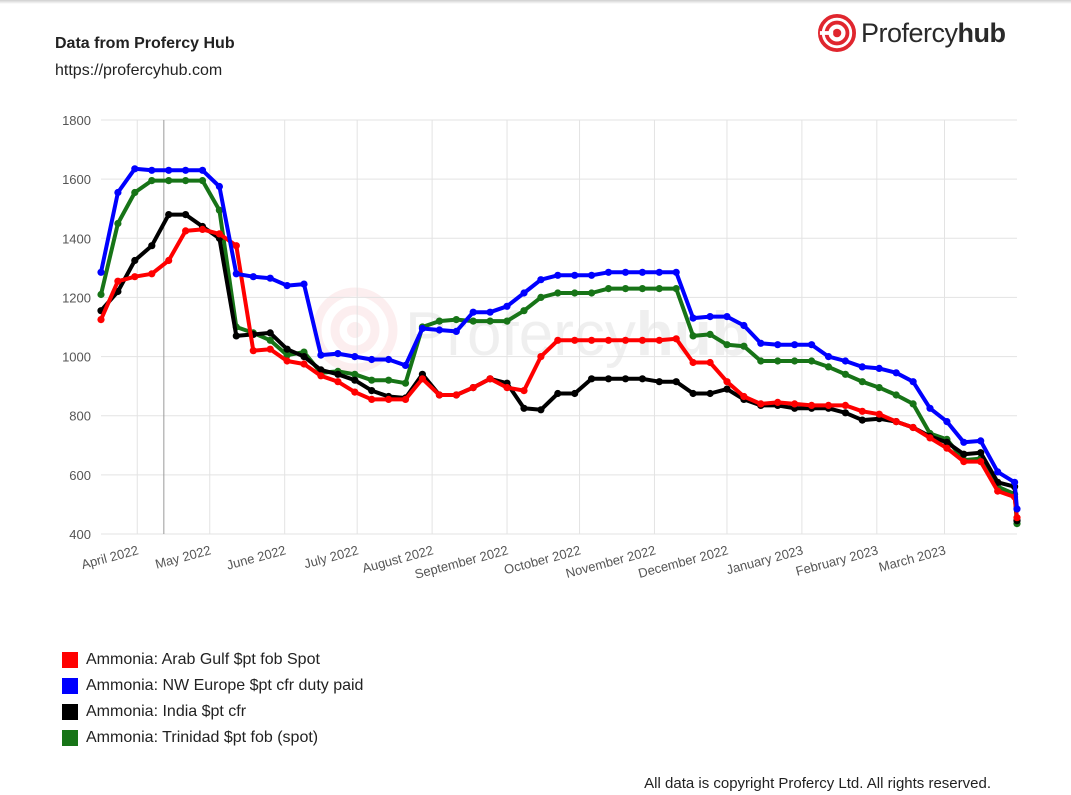 This screenshot has width=1071, height=795. What do you see at coordinates (76, 327) in the screenshot?
I see `y-axis-labels: 400 600 800 1000 1200 1400 1600 1800` at bounding box center [76, 327].